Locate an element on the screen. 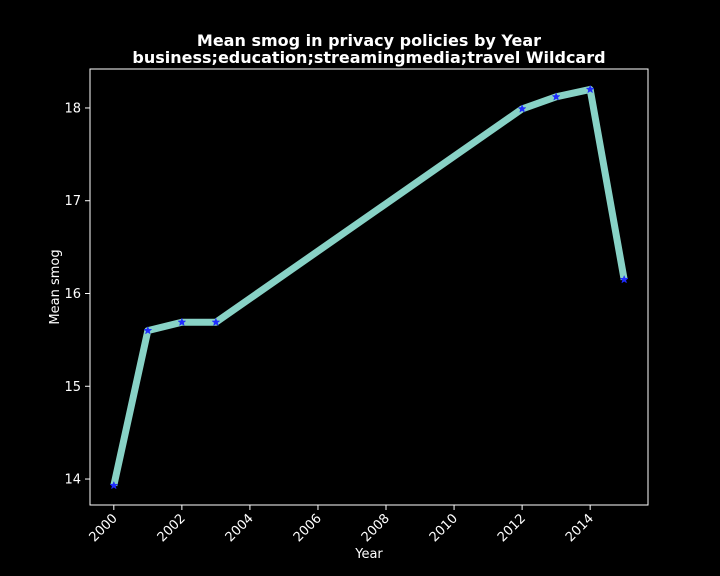  y-tick-label: 15 is located at coordinates (72, 387).